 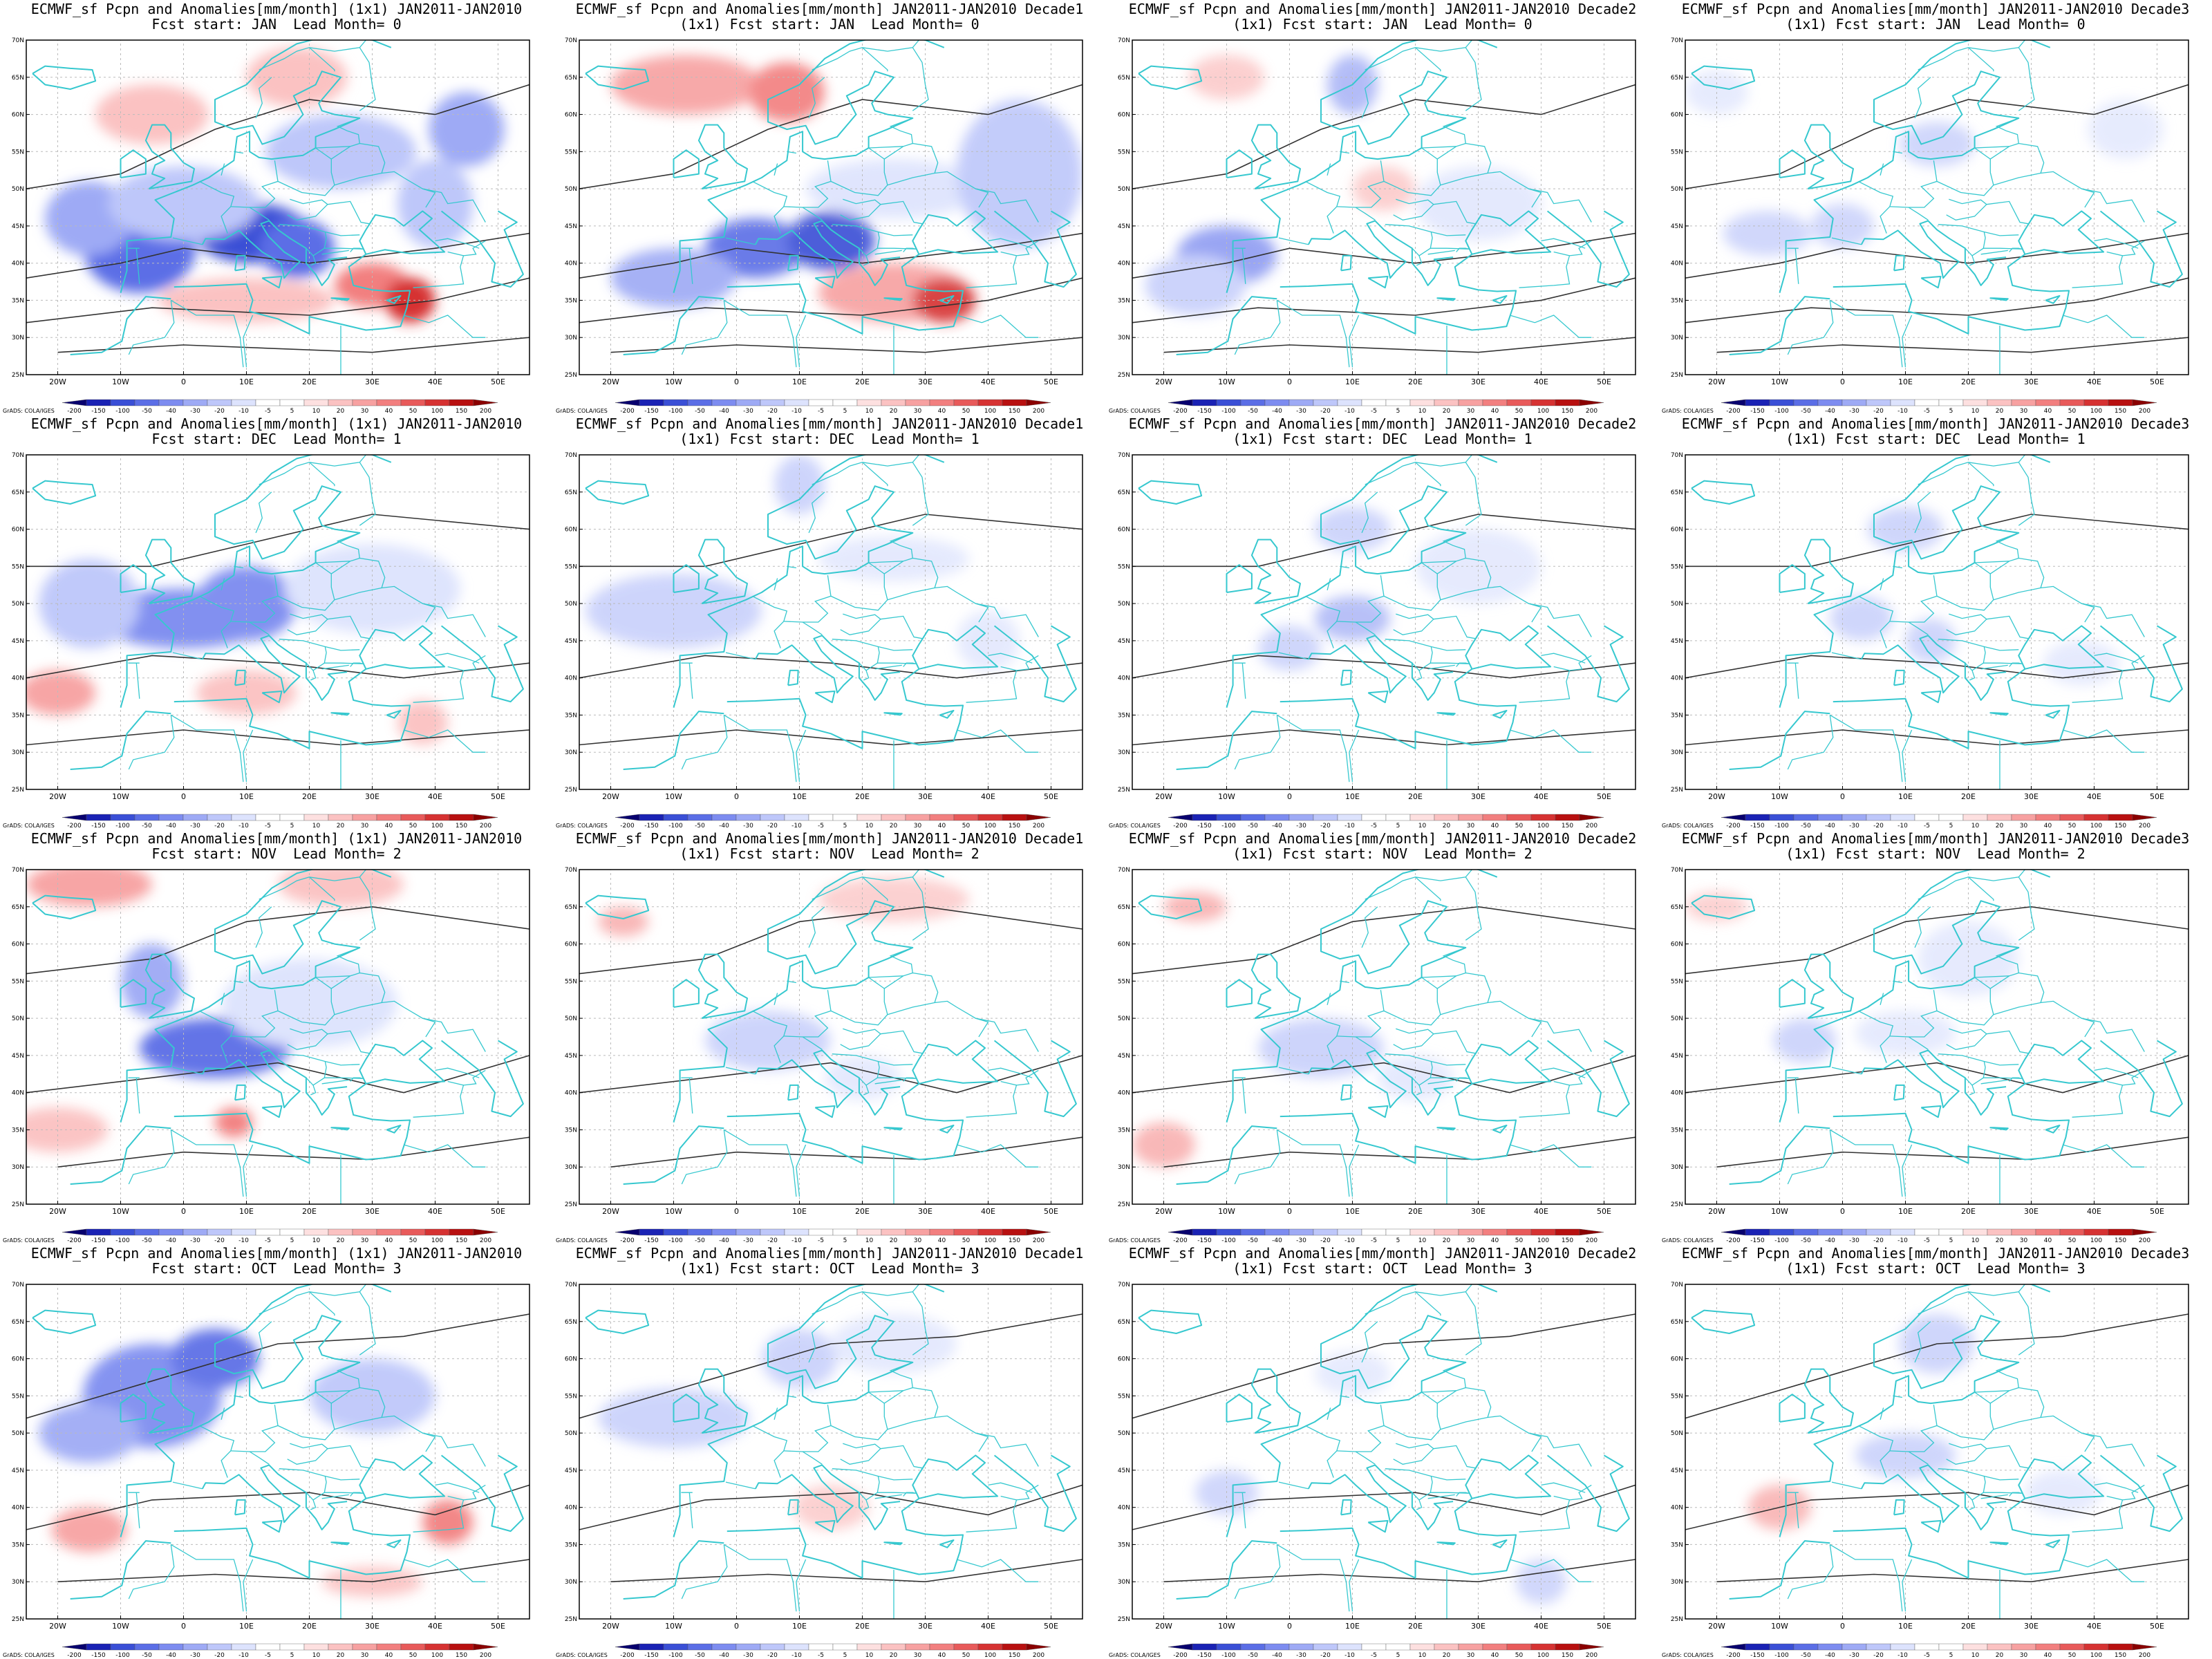 What do you see at coordinates (2094, 381) in the screenshot?
I see `lon-tick-label: 40E` at bounding box center [2094, 381].